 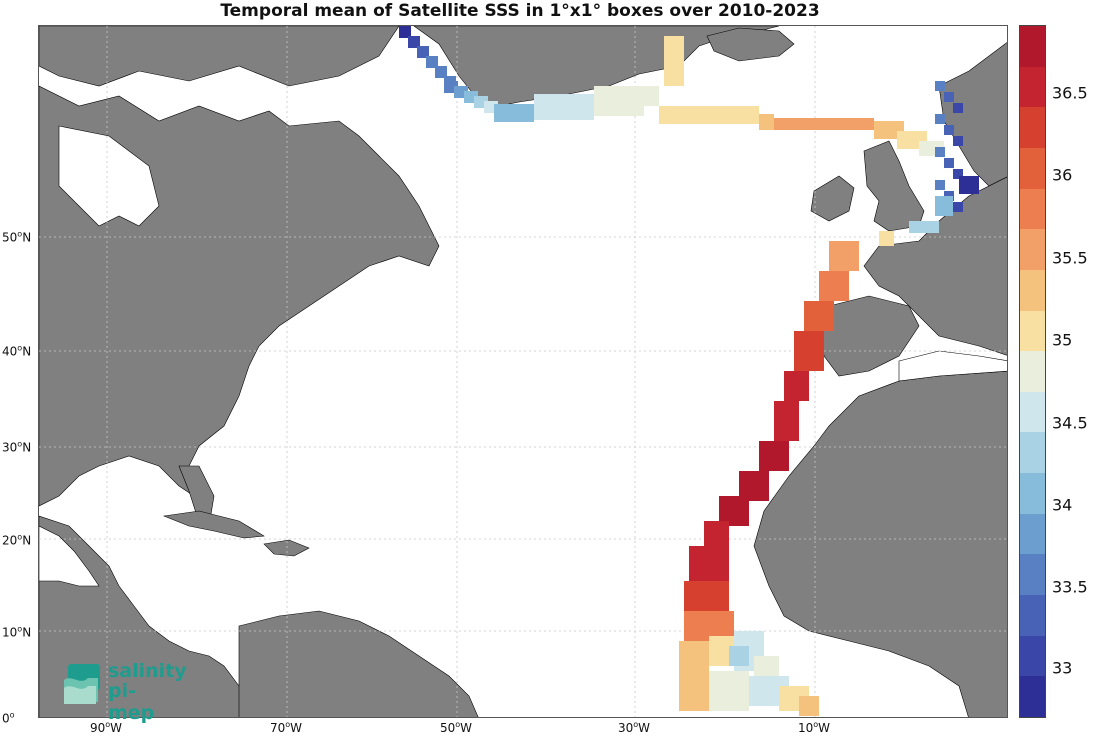 What do you see at coordinates (894, 186) in the screenshot?
I see `land-great-britain` at bounding box center [894, 186].